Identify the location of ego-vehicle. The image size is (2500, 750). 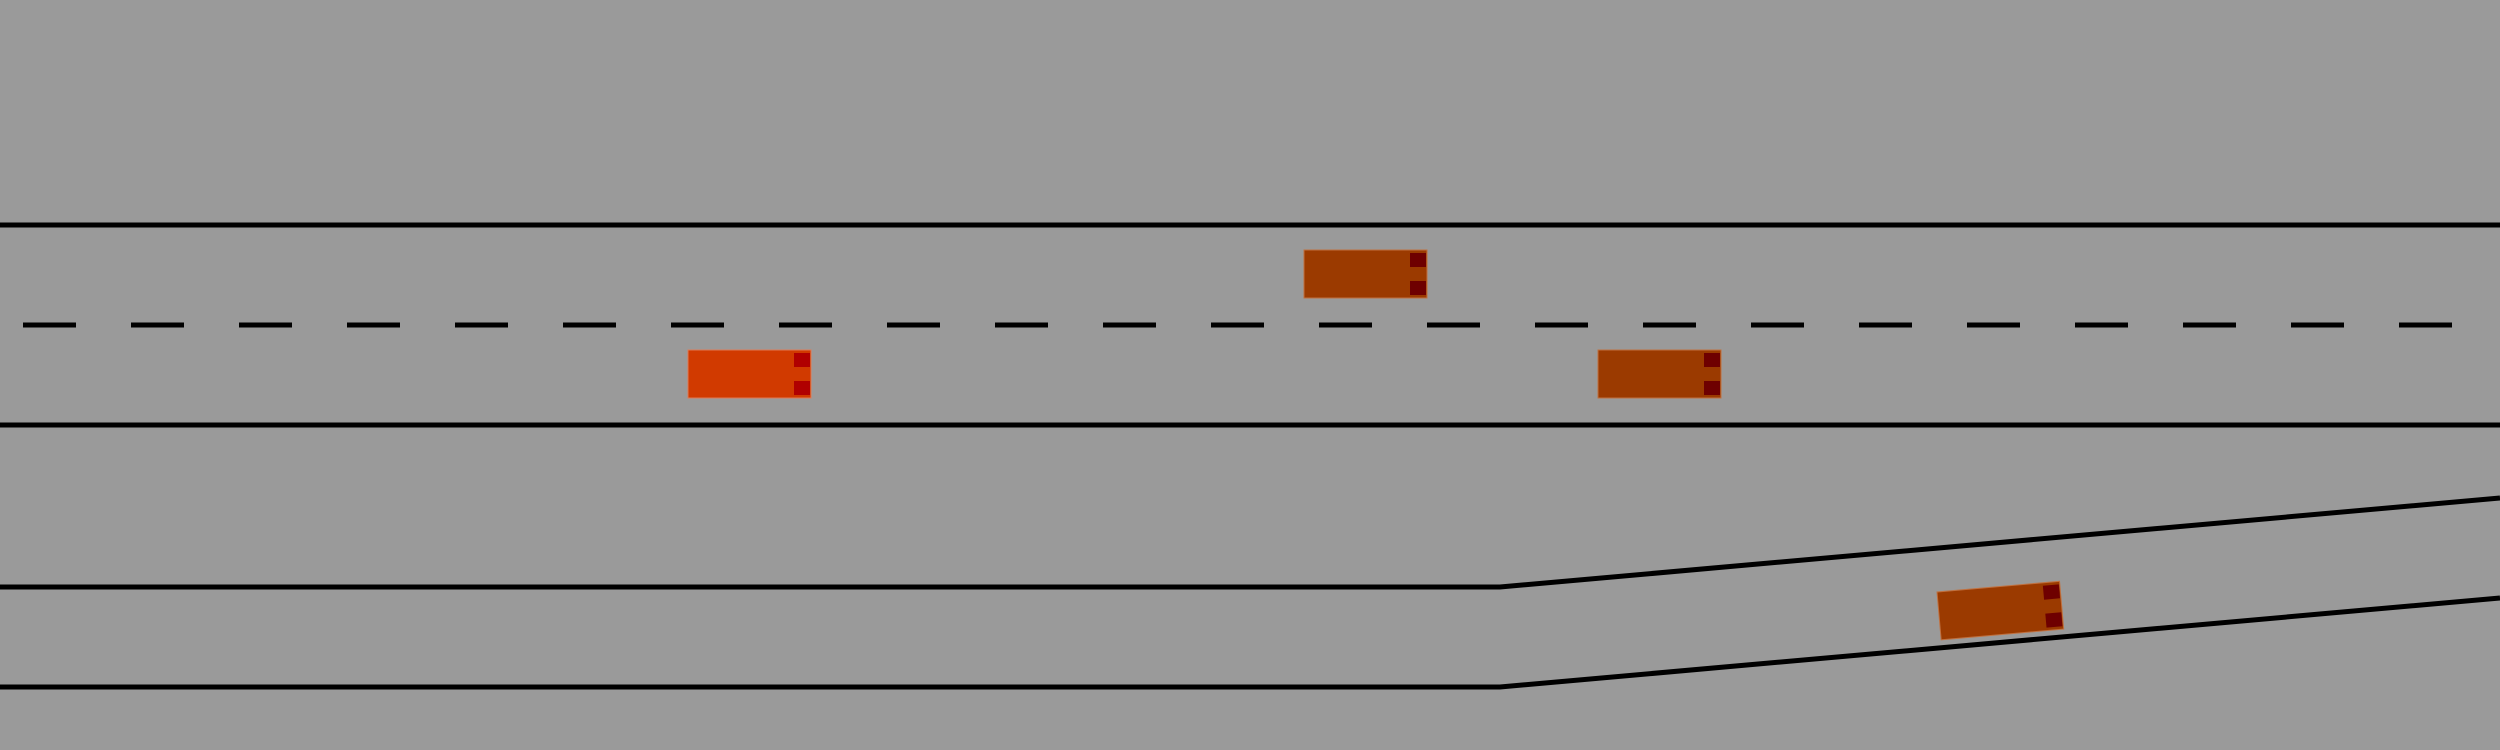
(749, 374).